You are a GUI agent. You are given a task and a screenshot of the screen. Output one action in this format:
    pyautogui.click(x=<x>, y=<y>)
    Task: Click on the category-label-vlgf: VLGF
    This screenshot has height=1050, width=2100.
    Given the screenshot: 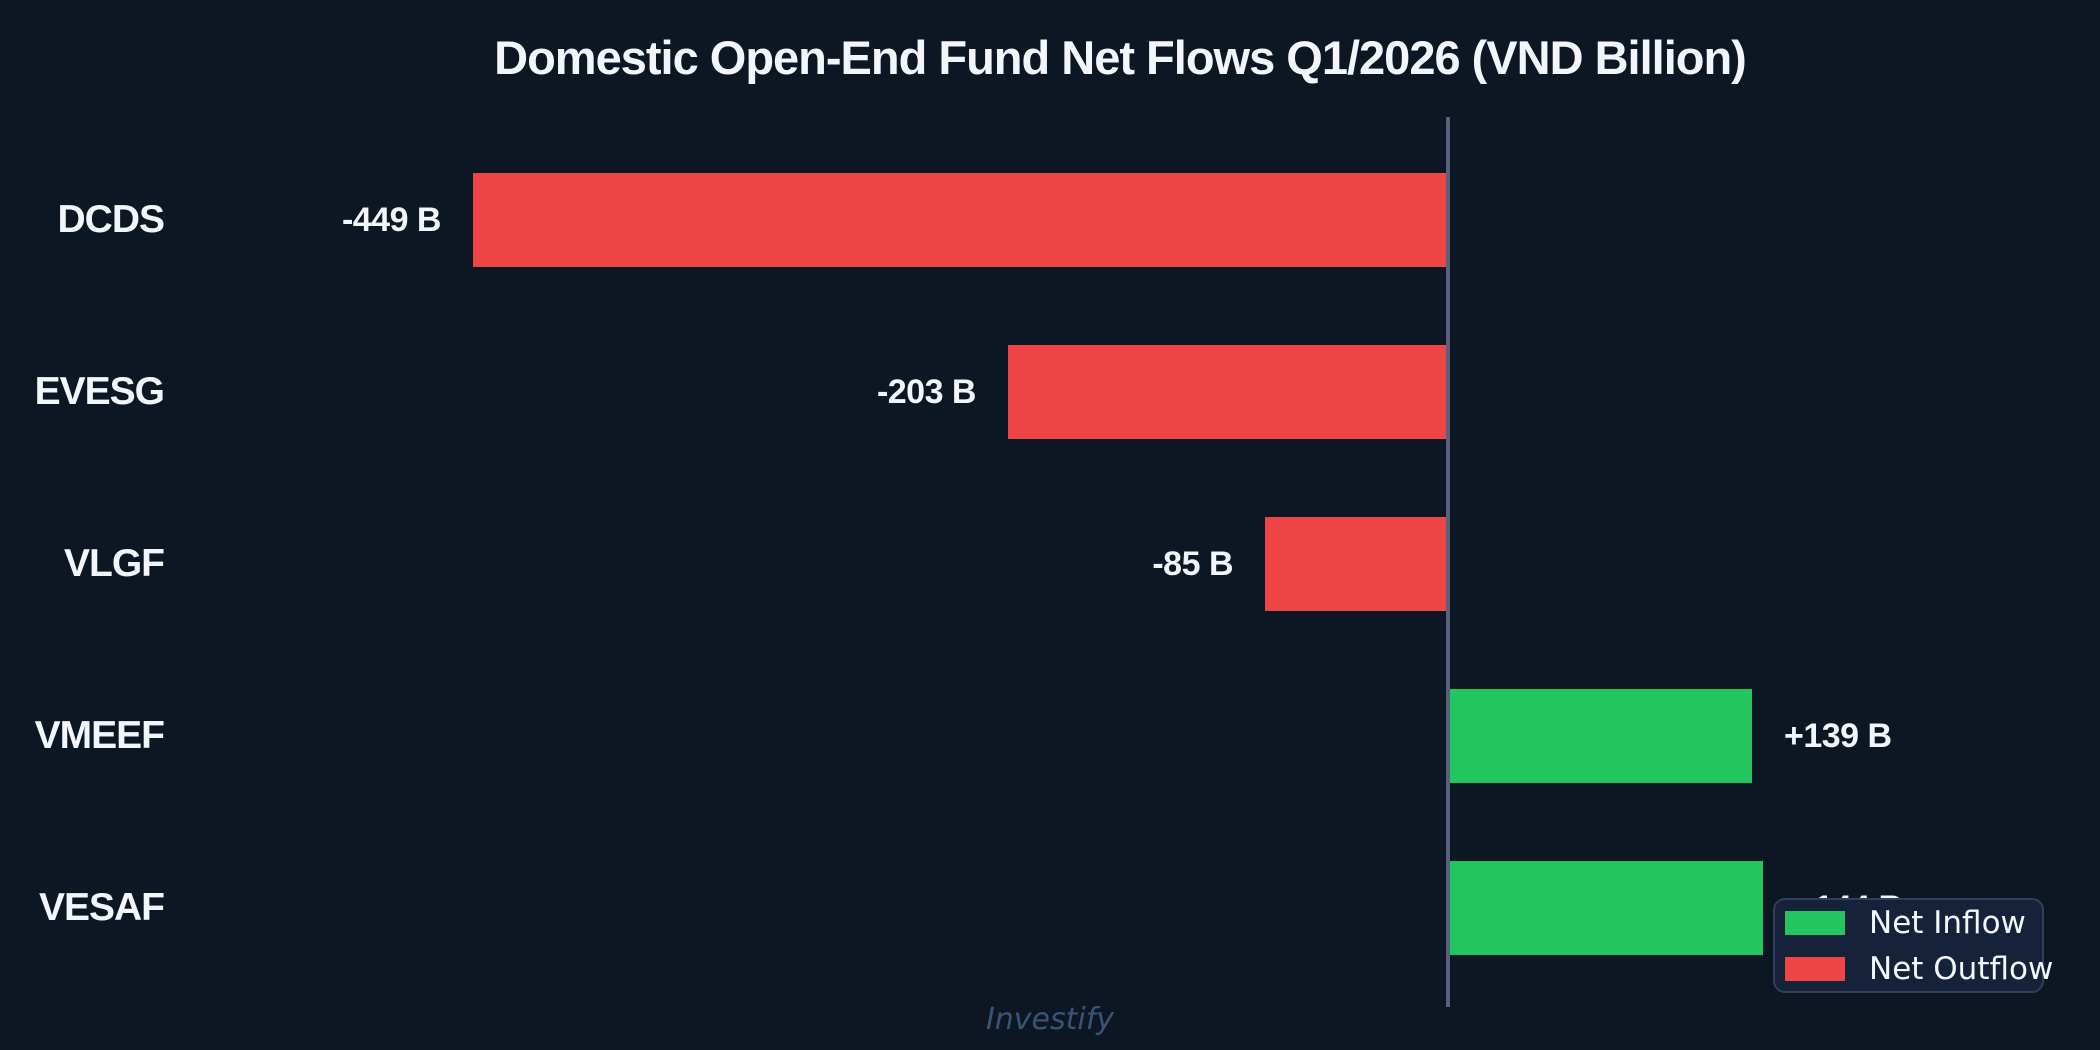 What is the action you would take?
    pyautogui.click(x=114, y=563)
    